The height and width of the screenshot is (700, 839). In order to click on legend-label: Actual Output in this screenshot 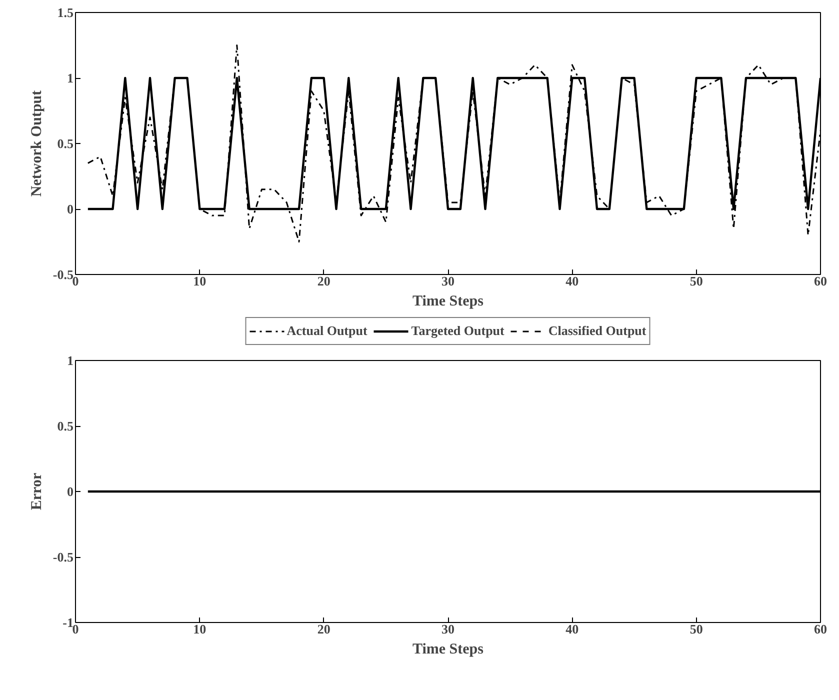, I will do `click(327, 331)`.